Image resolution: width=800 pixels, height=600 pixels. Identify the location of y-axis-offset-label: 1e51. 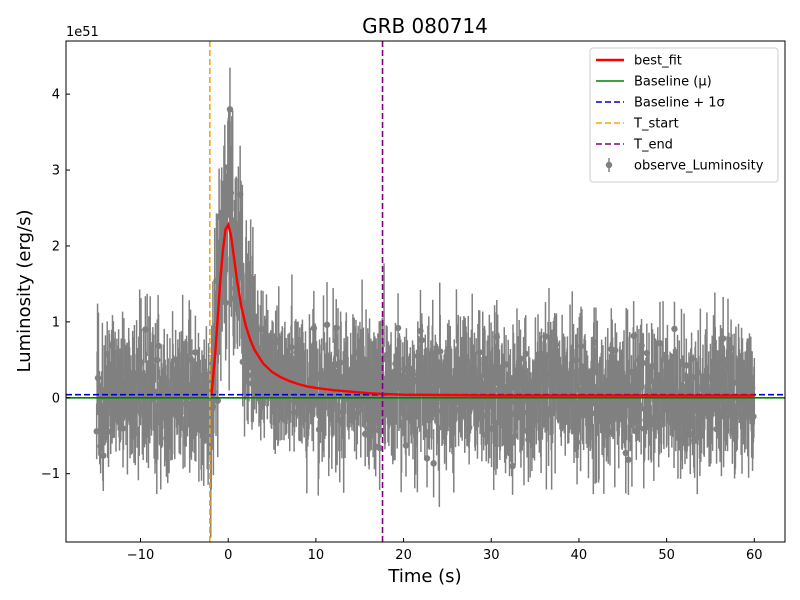
(82, 32).